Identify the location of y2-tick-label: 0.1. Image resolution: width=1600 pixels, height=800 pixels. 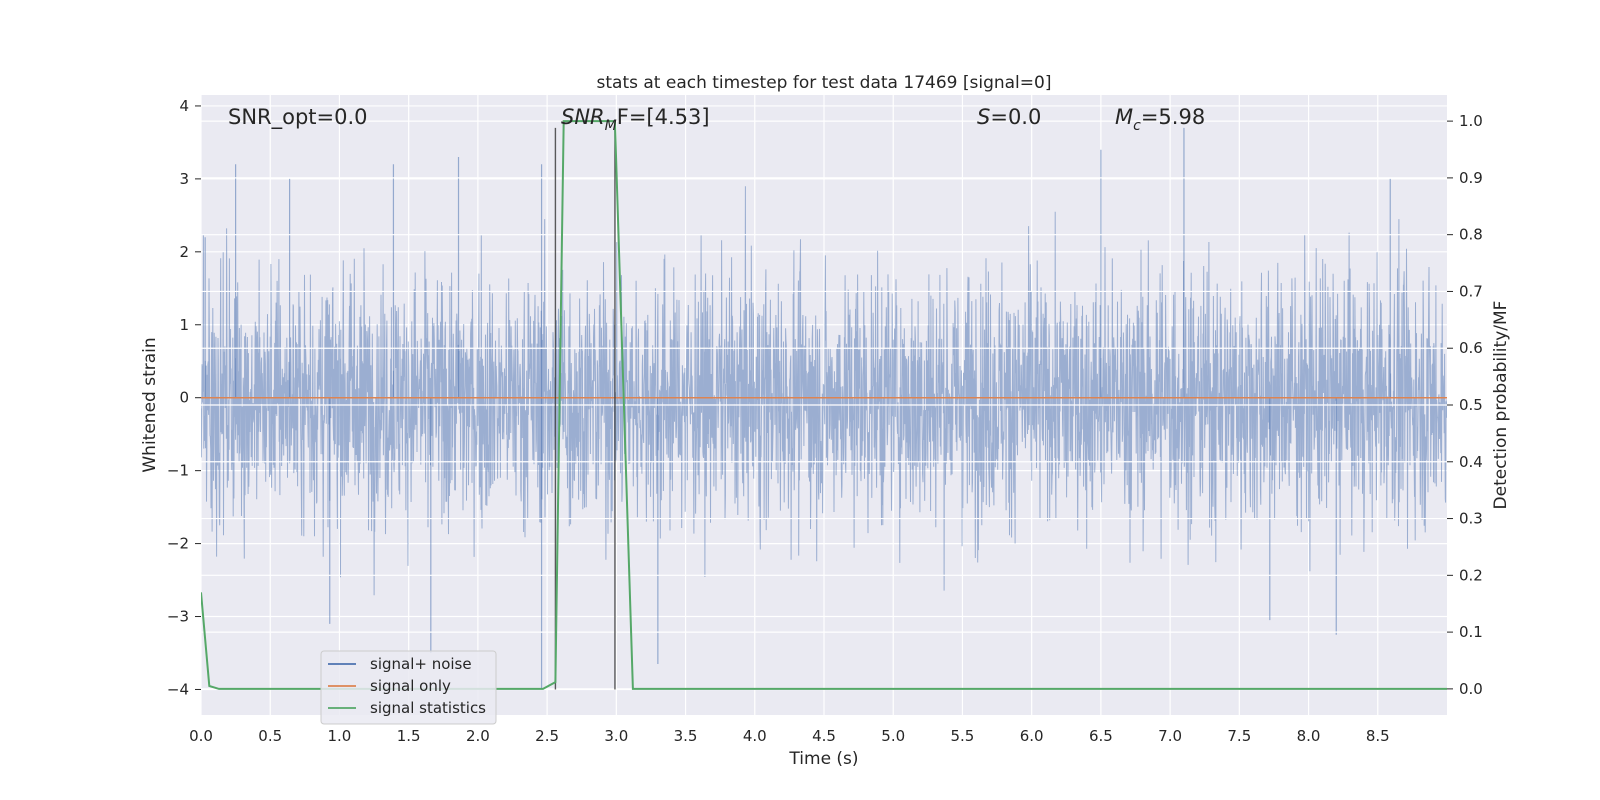
(1471, 632).